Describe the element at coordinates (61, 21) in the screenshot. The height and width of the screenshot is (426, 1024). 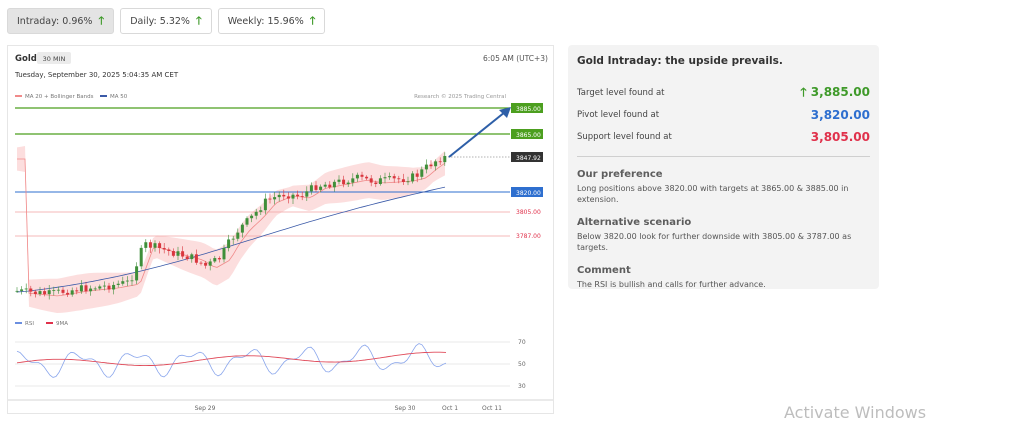
I see `tab-intraday: Intraday: 0.96% 🡑` at that location.